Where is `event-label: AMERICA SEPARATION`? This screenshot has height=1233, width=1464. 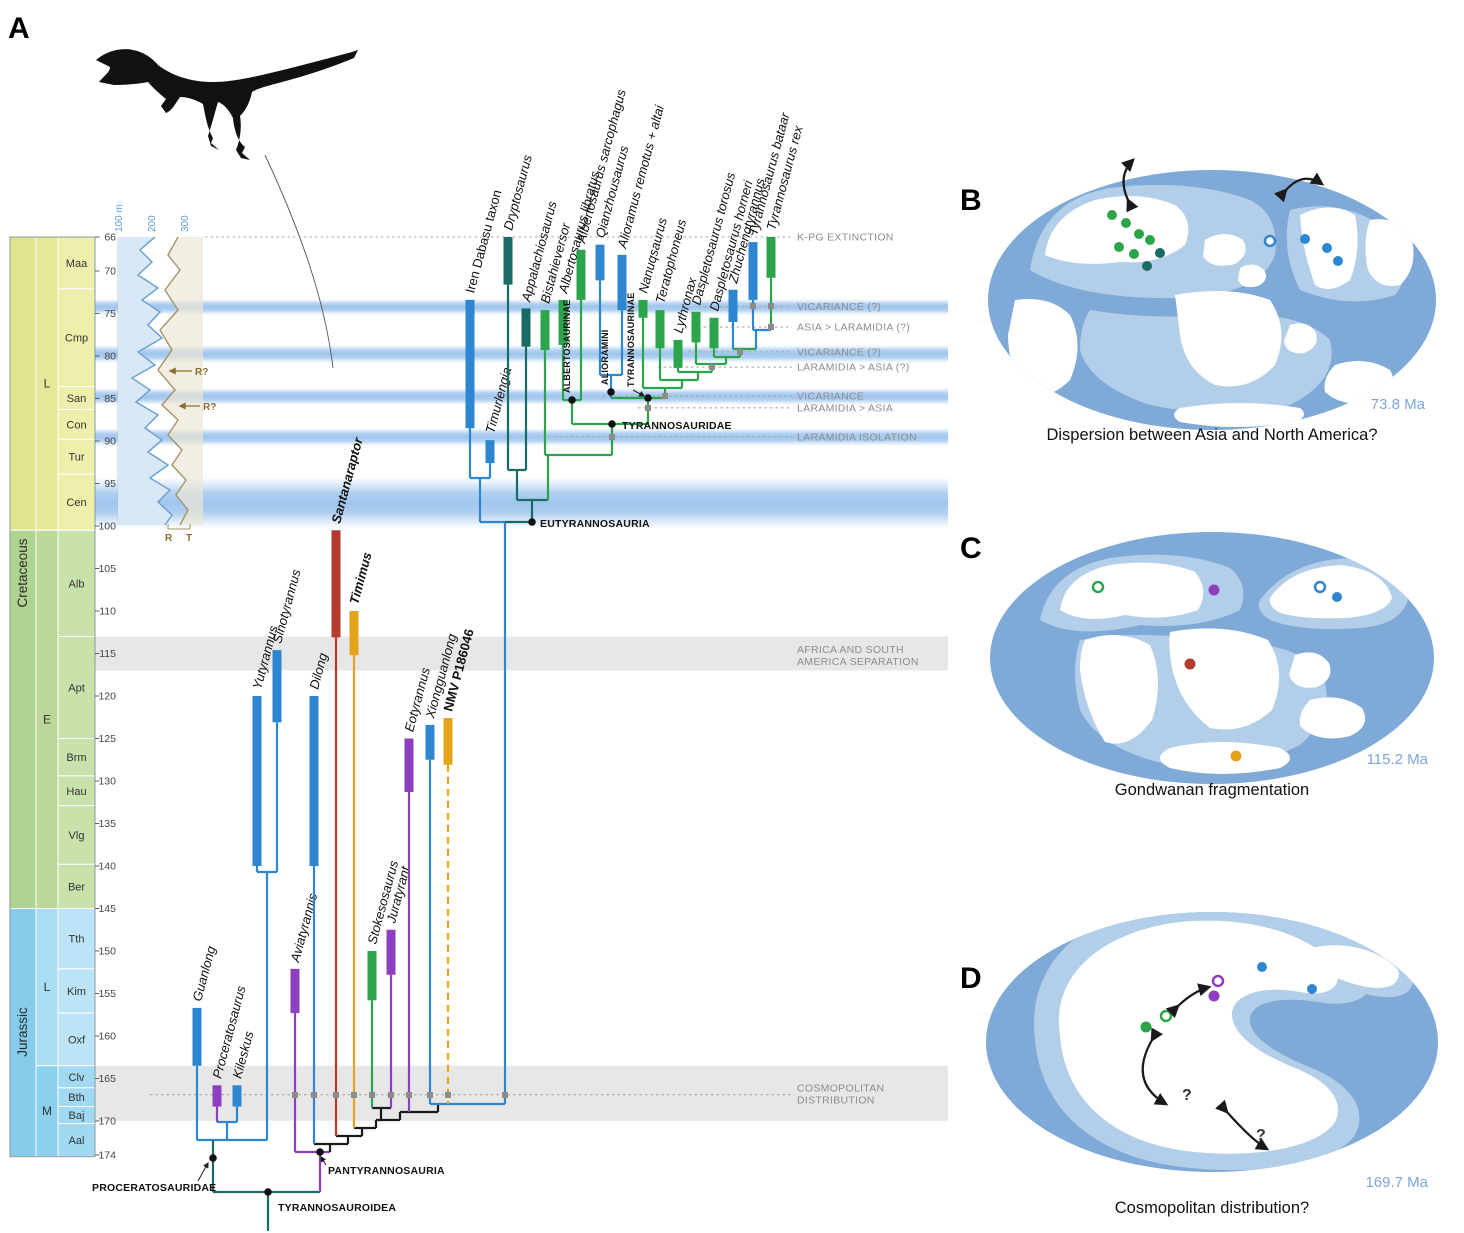
event-label: AMERICA SEPARATION is located at coordinates (858, 662).